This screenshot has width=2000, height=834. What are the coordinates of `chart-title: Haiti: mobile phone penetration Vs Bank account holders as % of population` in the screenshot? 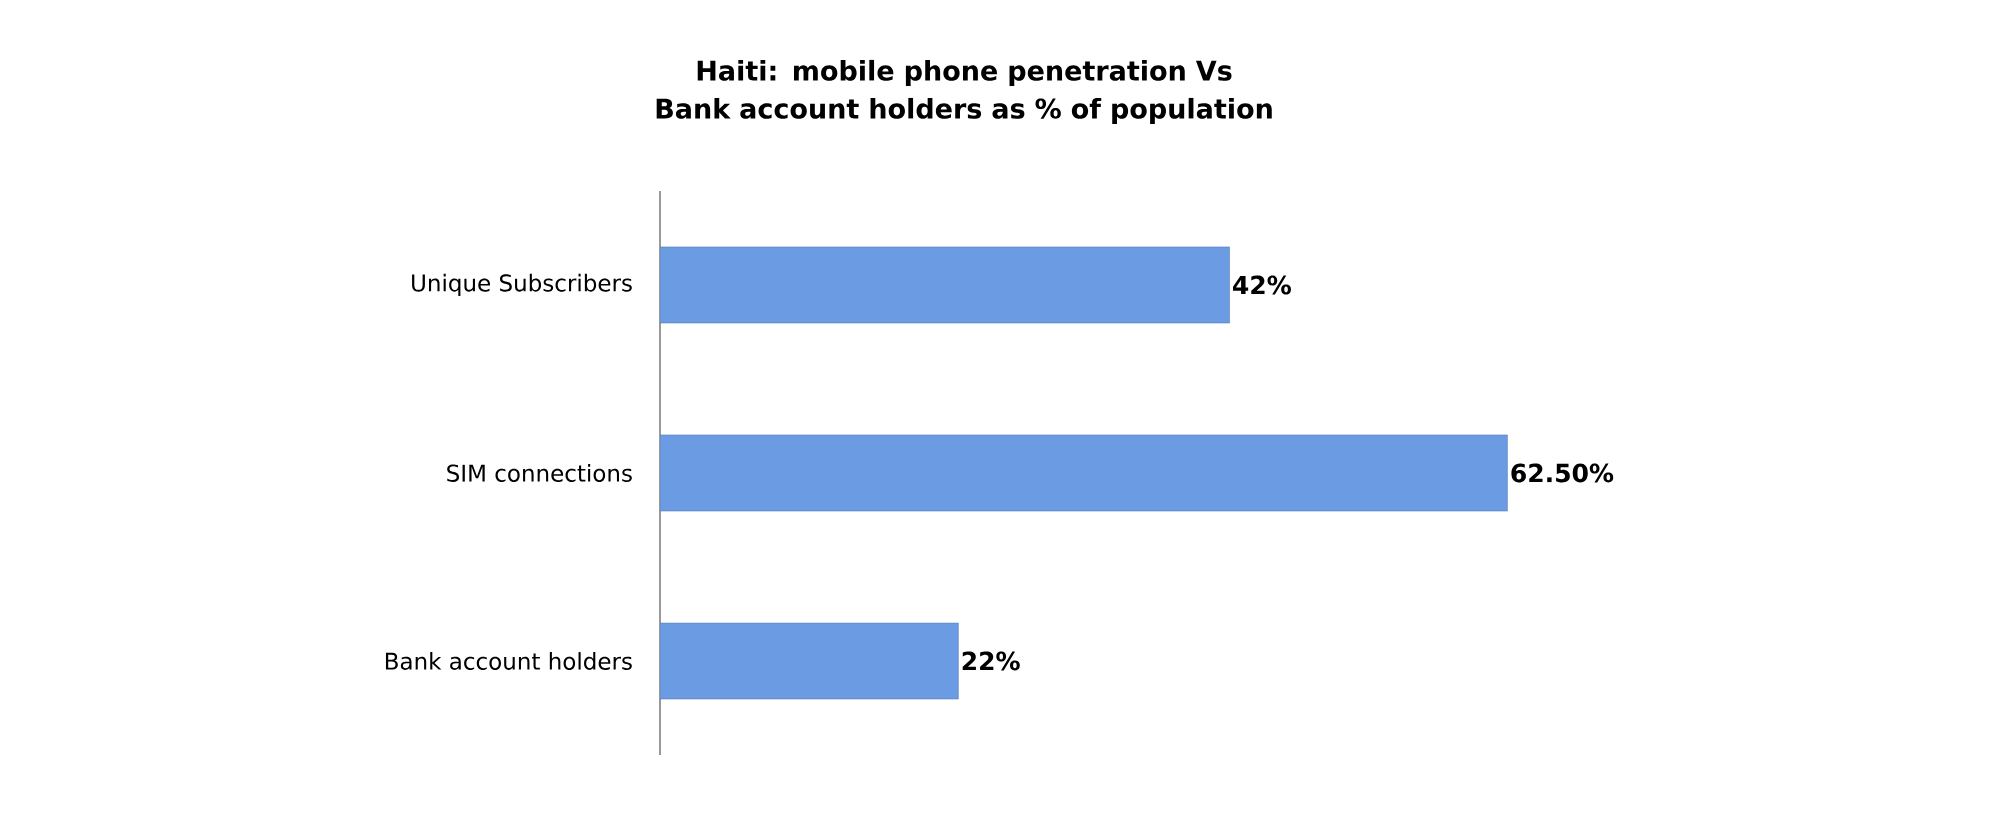 It's located at (964, 92).